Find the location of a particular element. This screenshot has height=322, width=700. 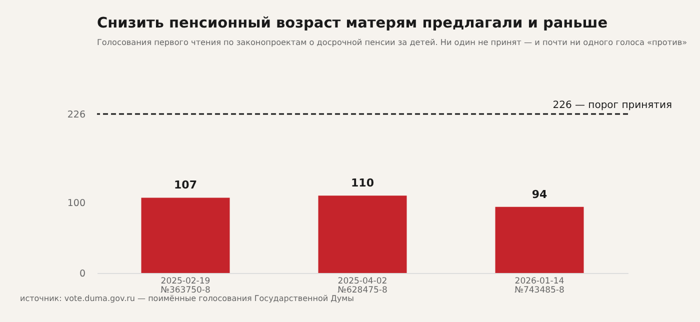

x-tick-label: 2026-01-14 №743485-8 is located at coordinates (539, 286).